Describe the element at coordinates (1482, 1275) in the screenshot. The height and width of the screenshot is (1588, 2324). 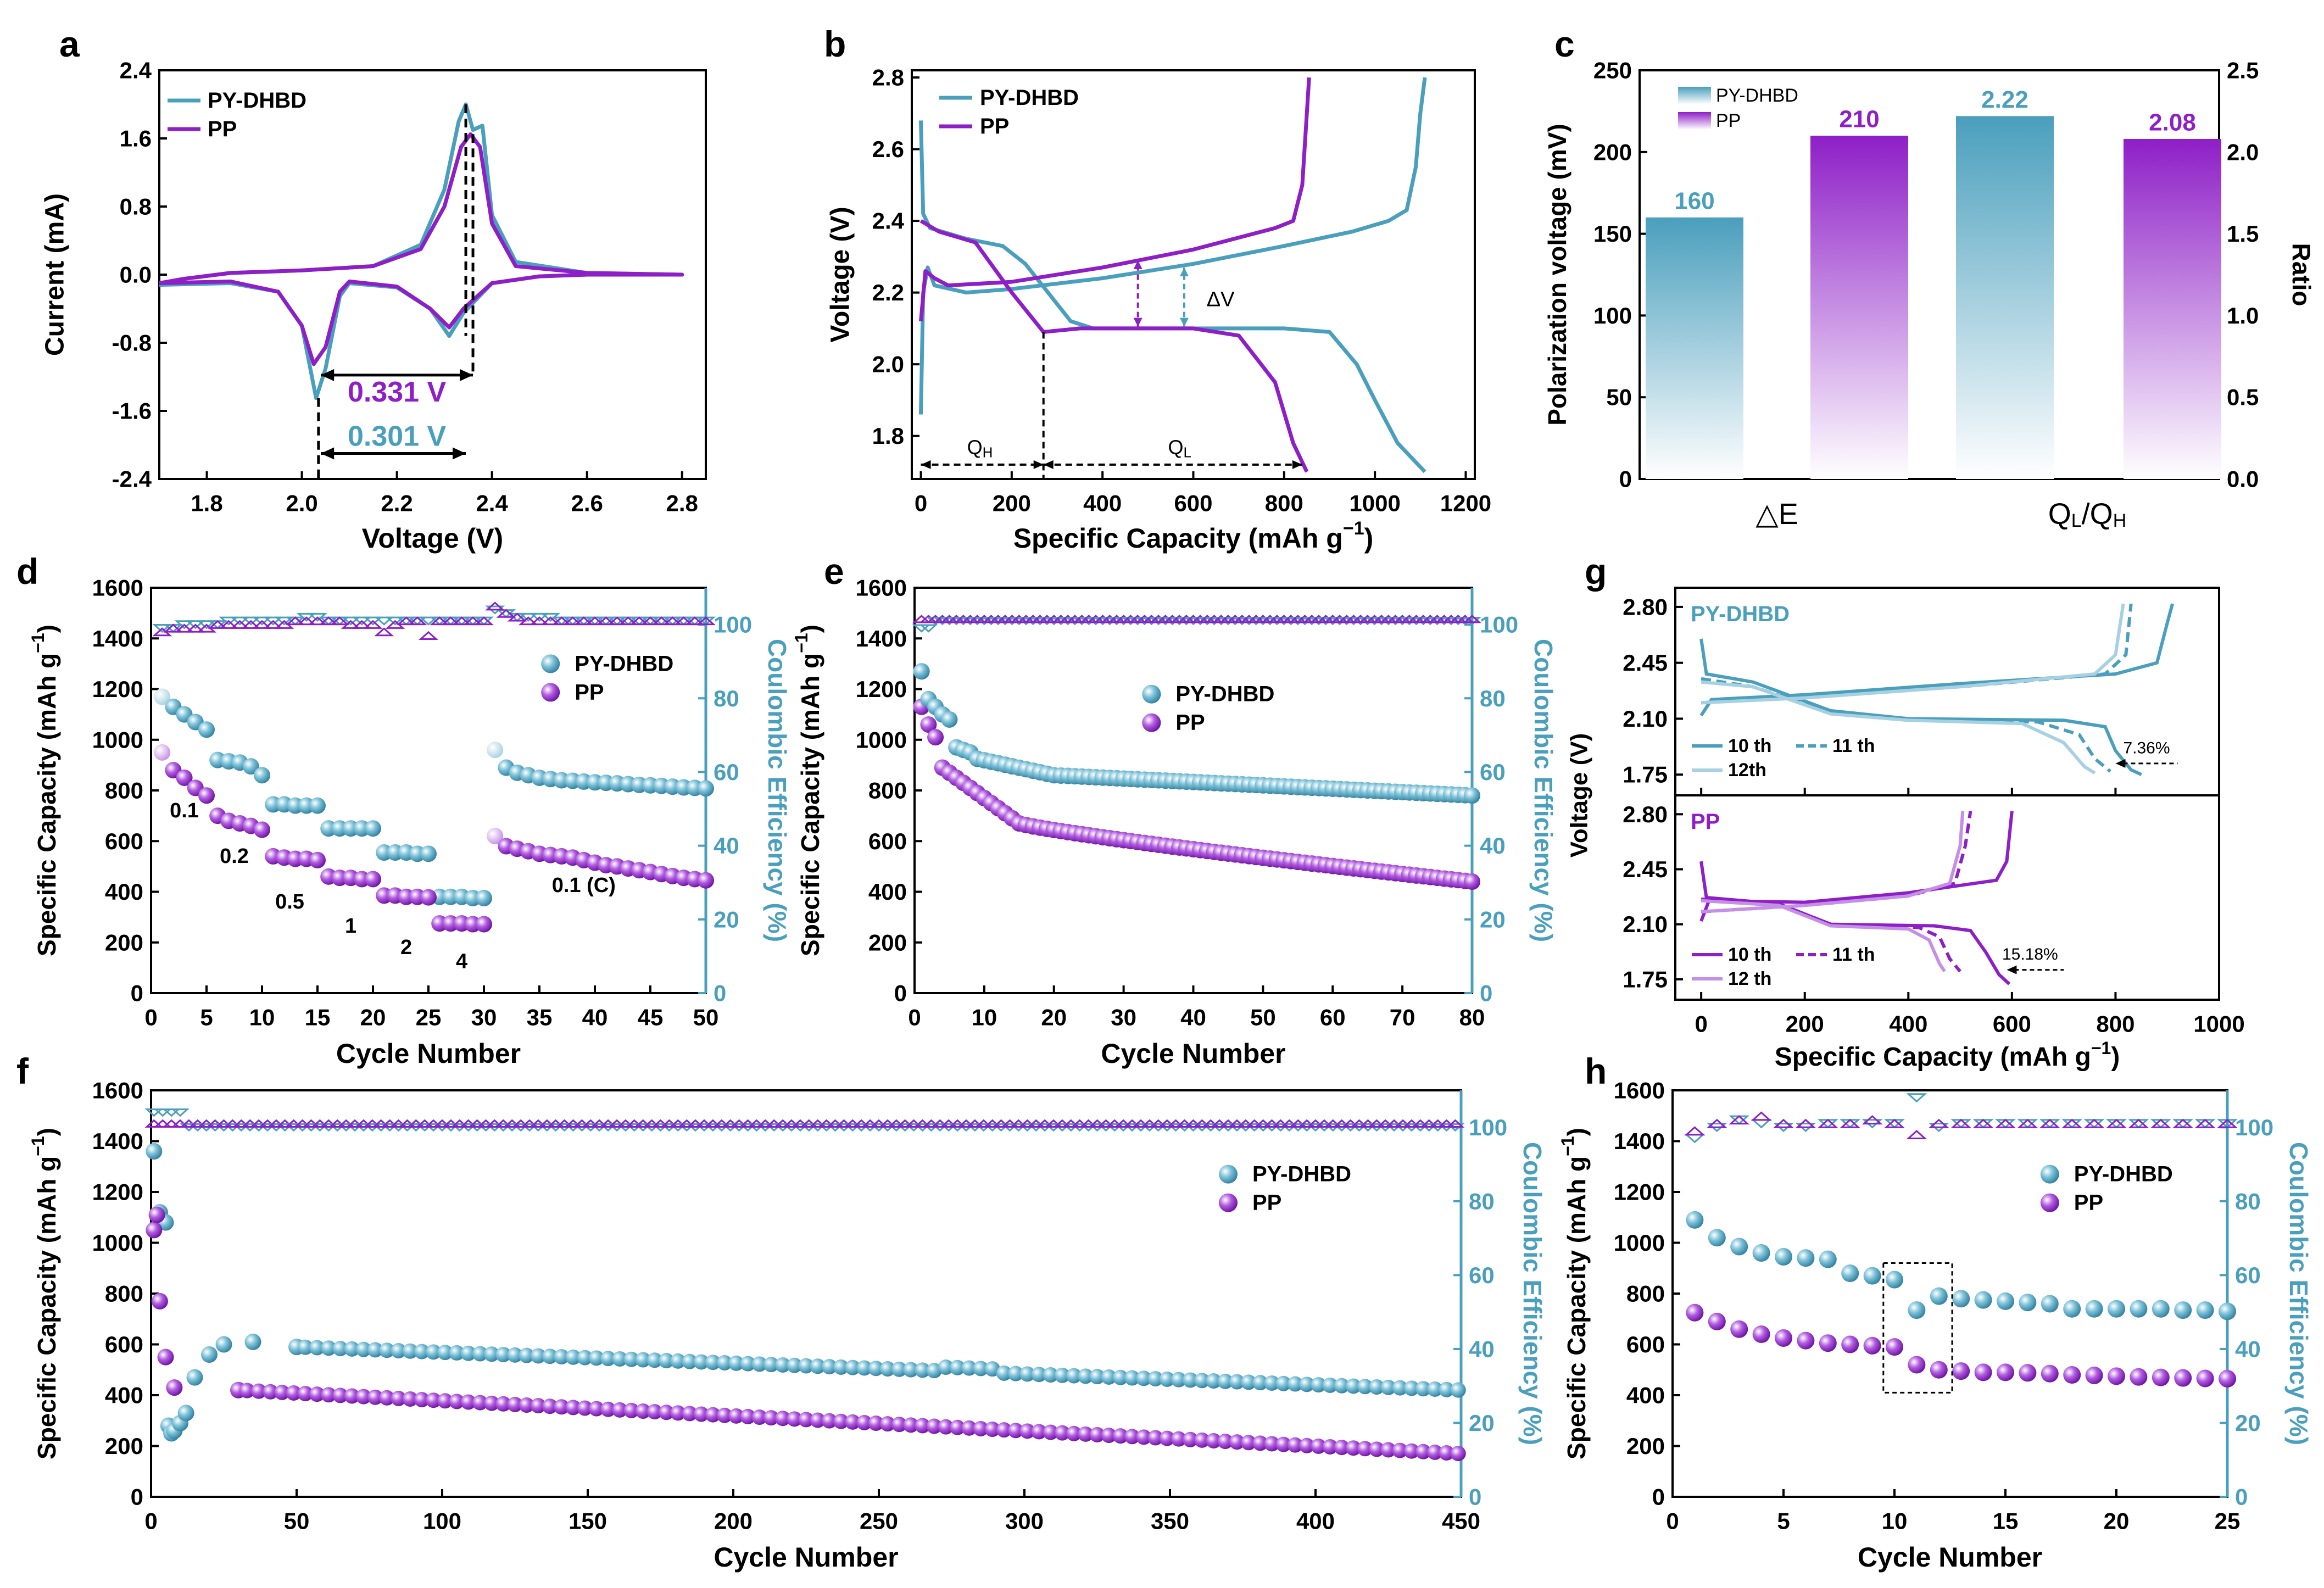
I see `y2-tick-label: 60` at that location.